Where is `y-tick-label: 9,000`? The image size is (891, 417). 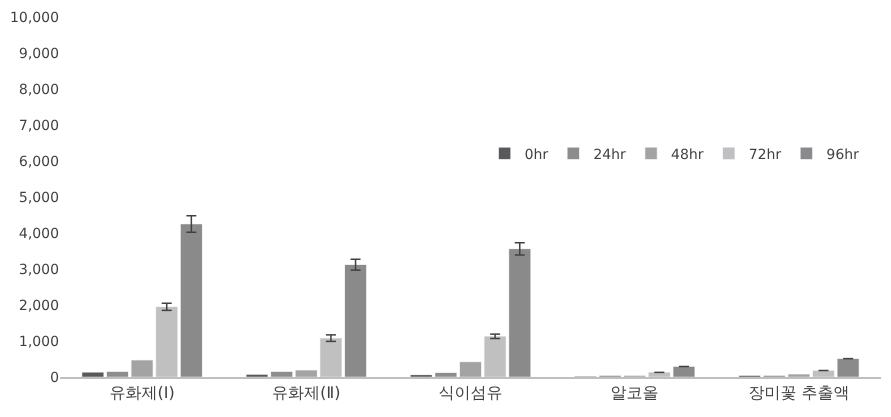 y-tick-label: 9,000 is located at coordinates (38, 54).